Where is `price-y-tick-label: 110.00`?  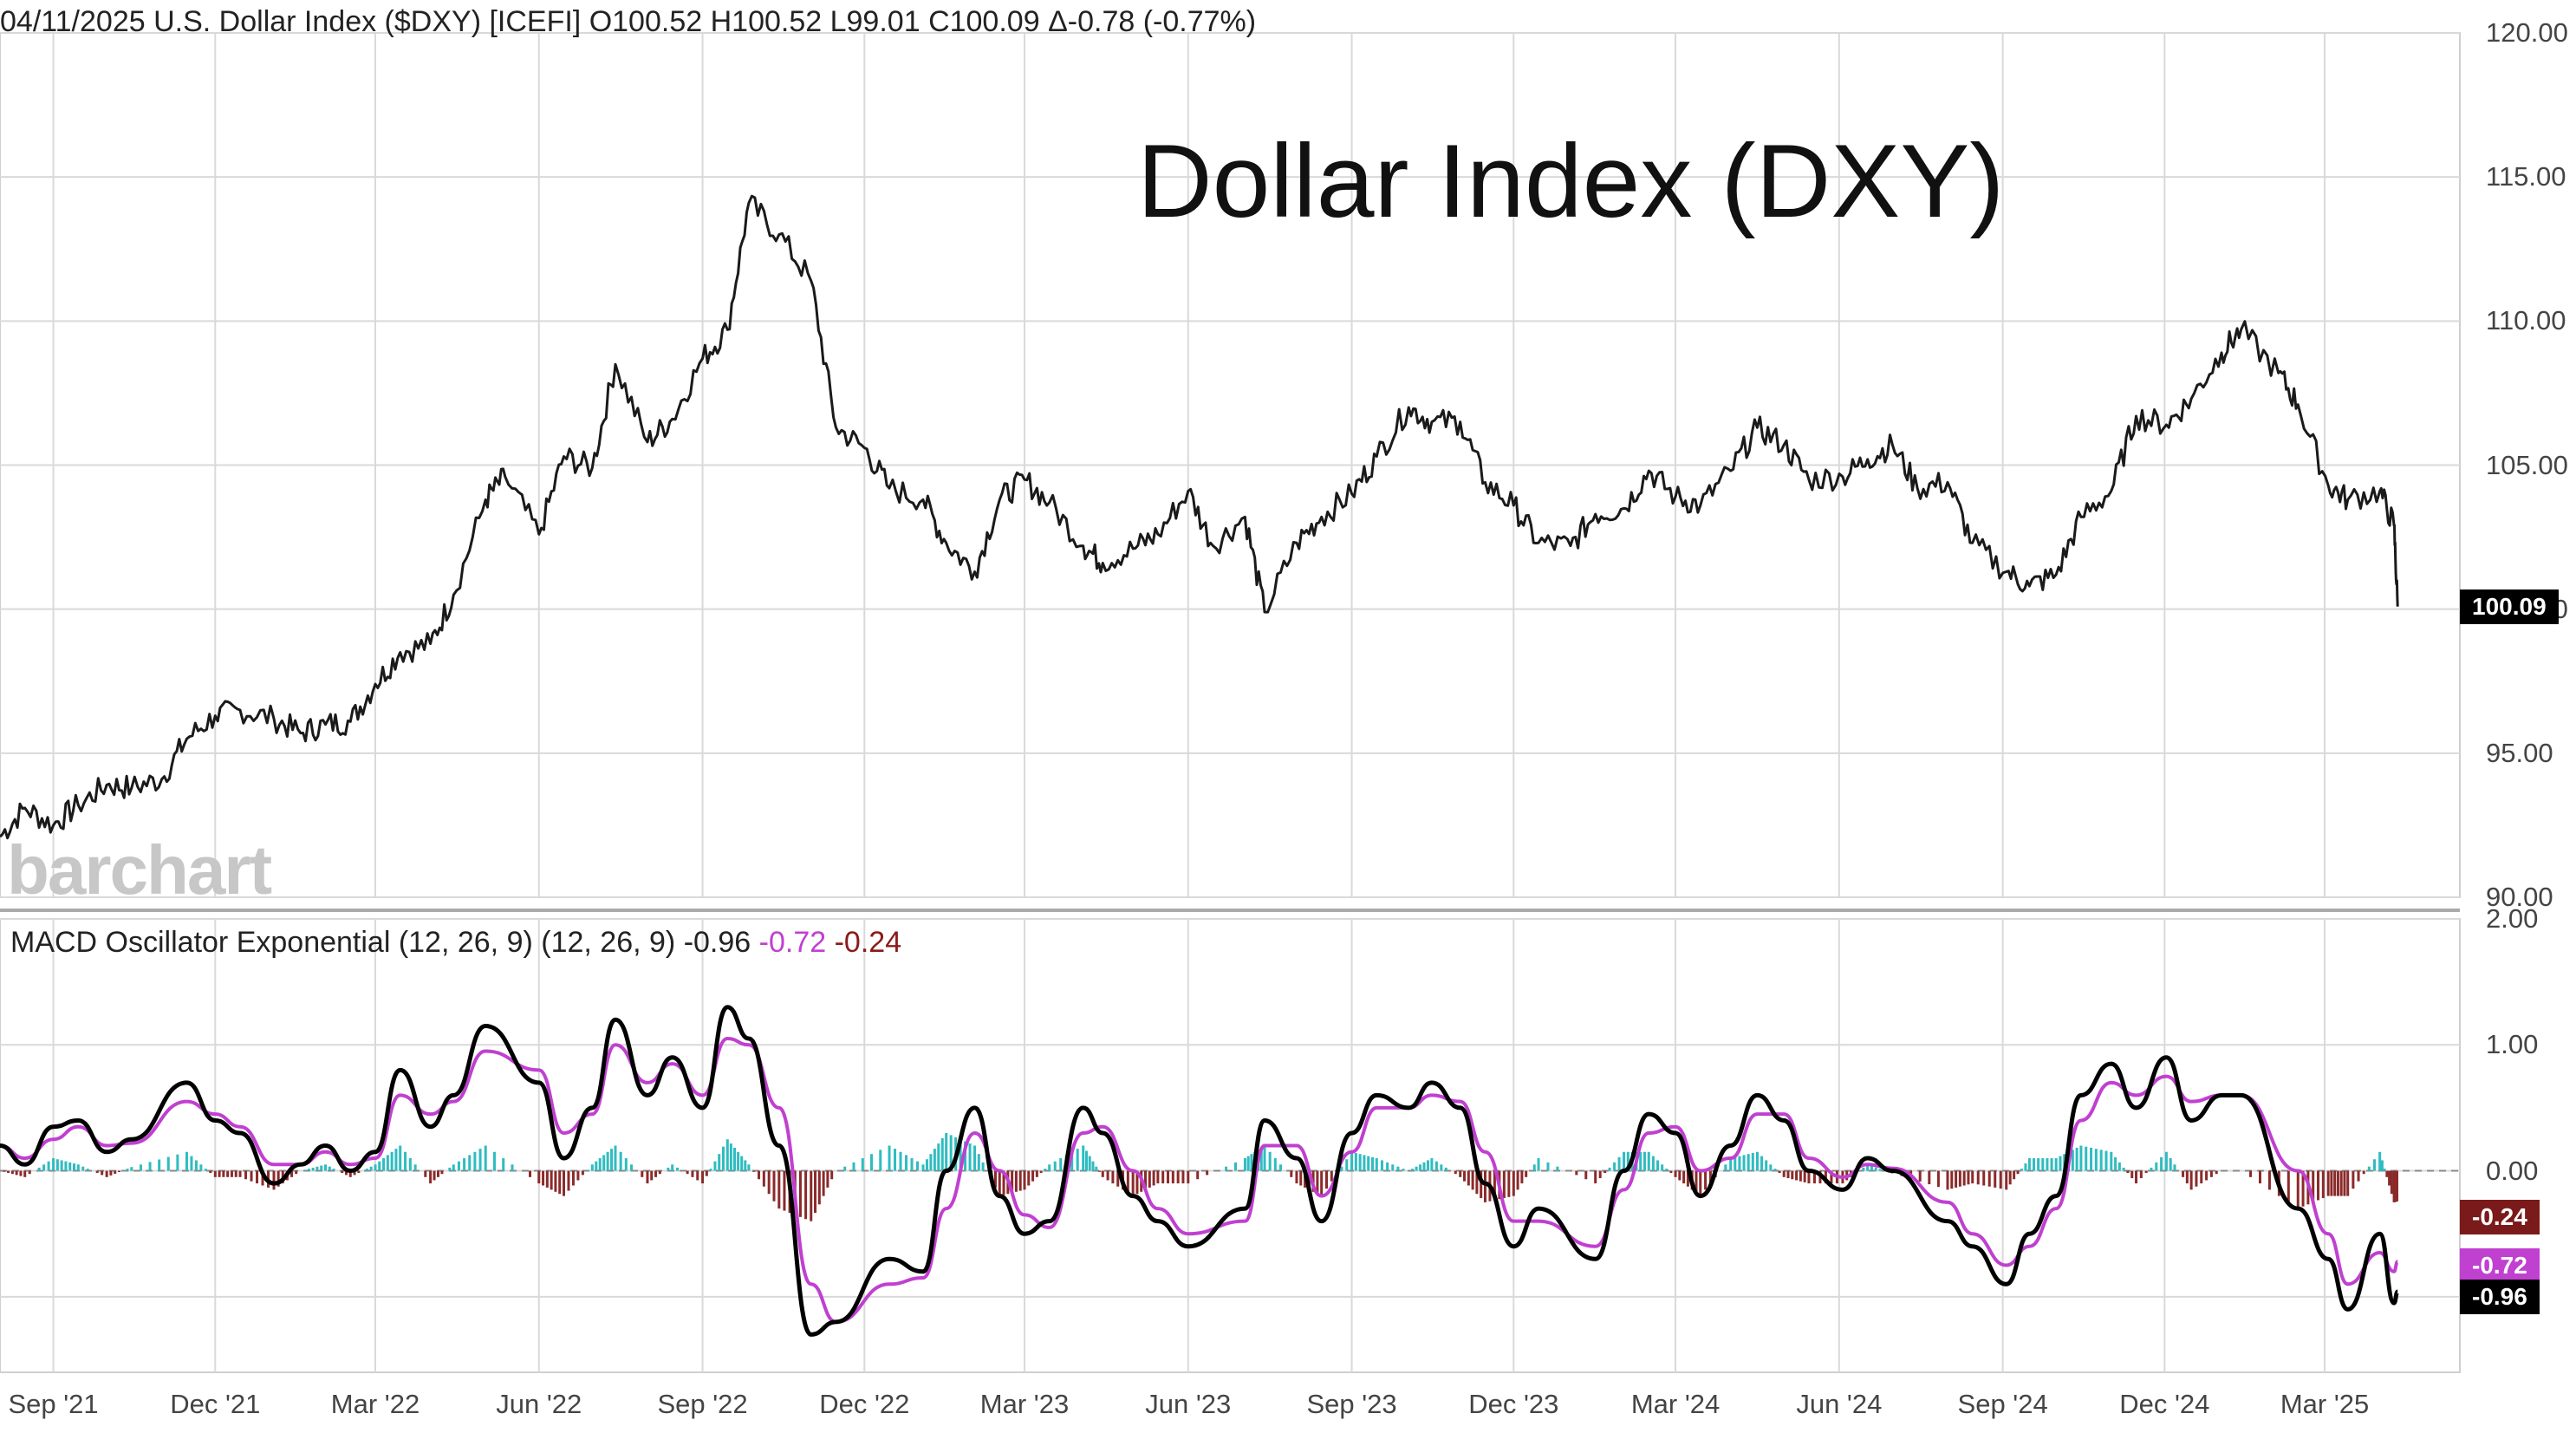
price-y-tick-label: 110.00 is located at coordinates (2526, 321).